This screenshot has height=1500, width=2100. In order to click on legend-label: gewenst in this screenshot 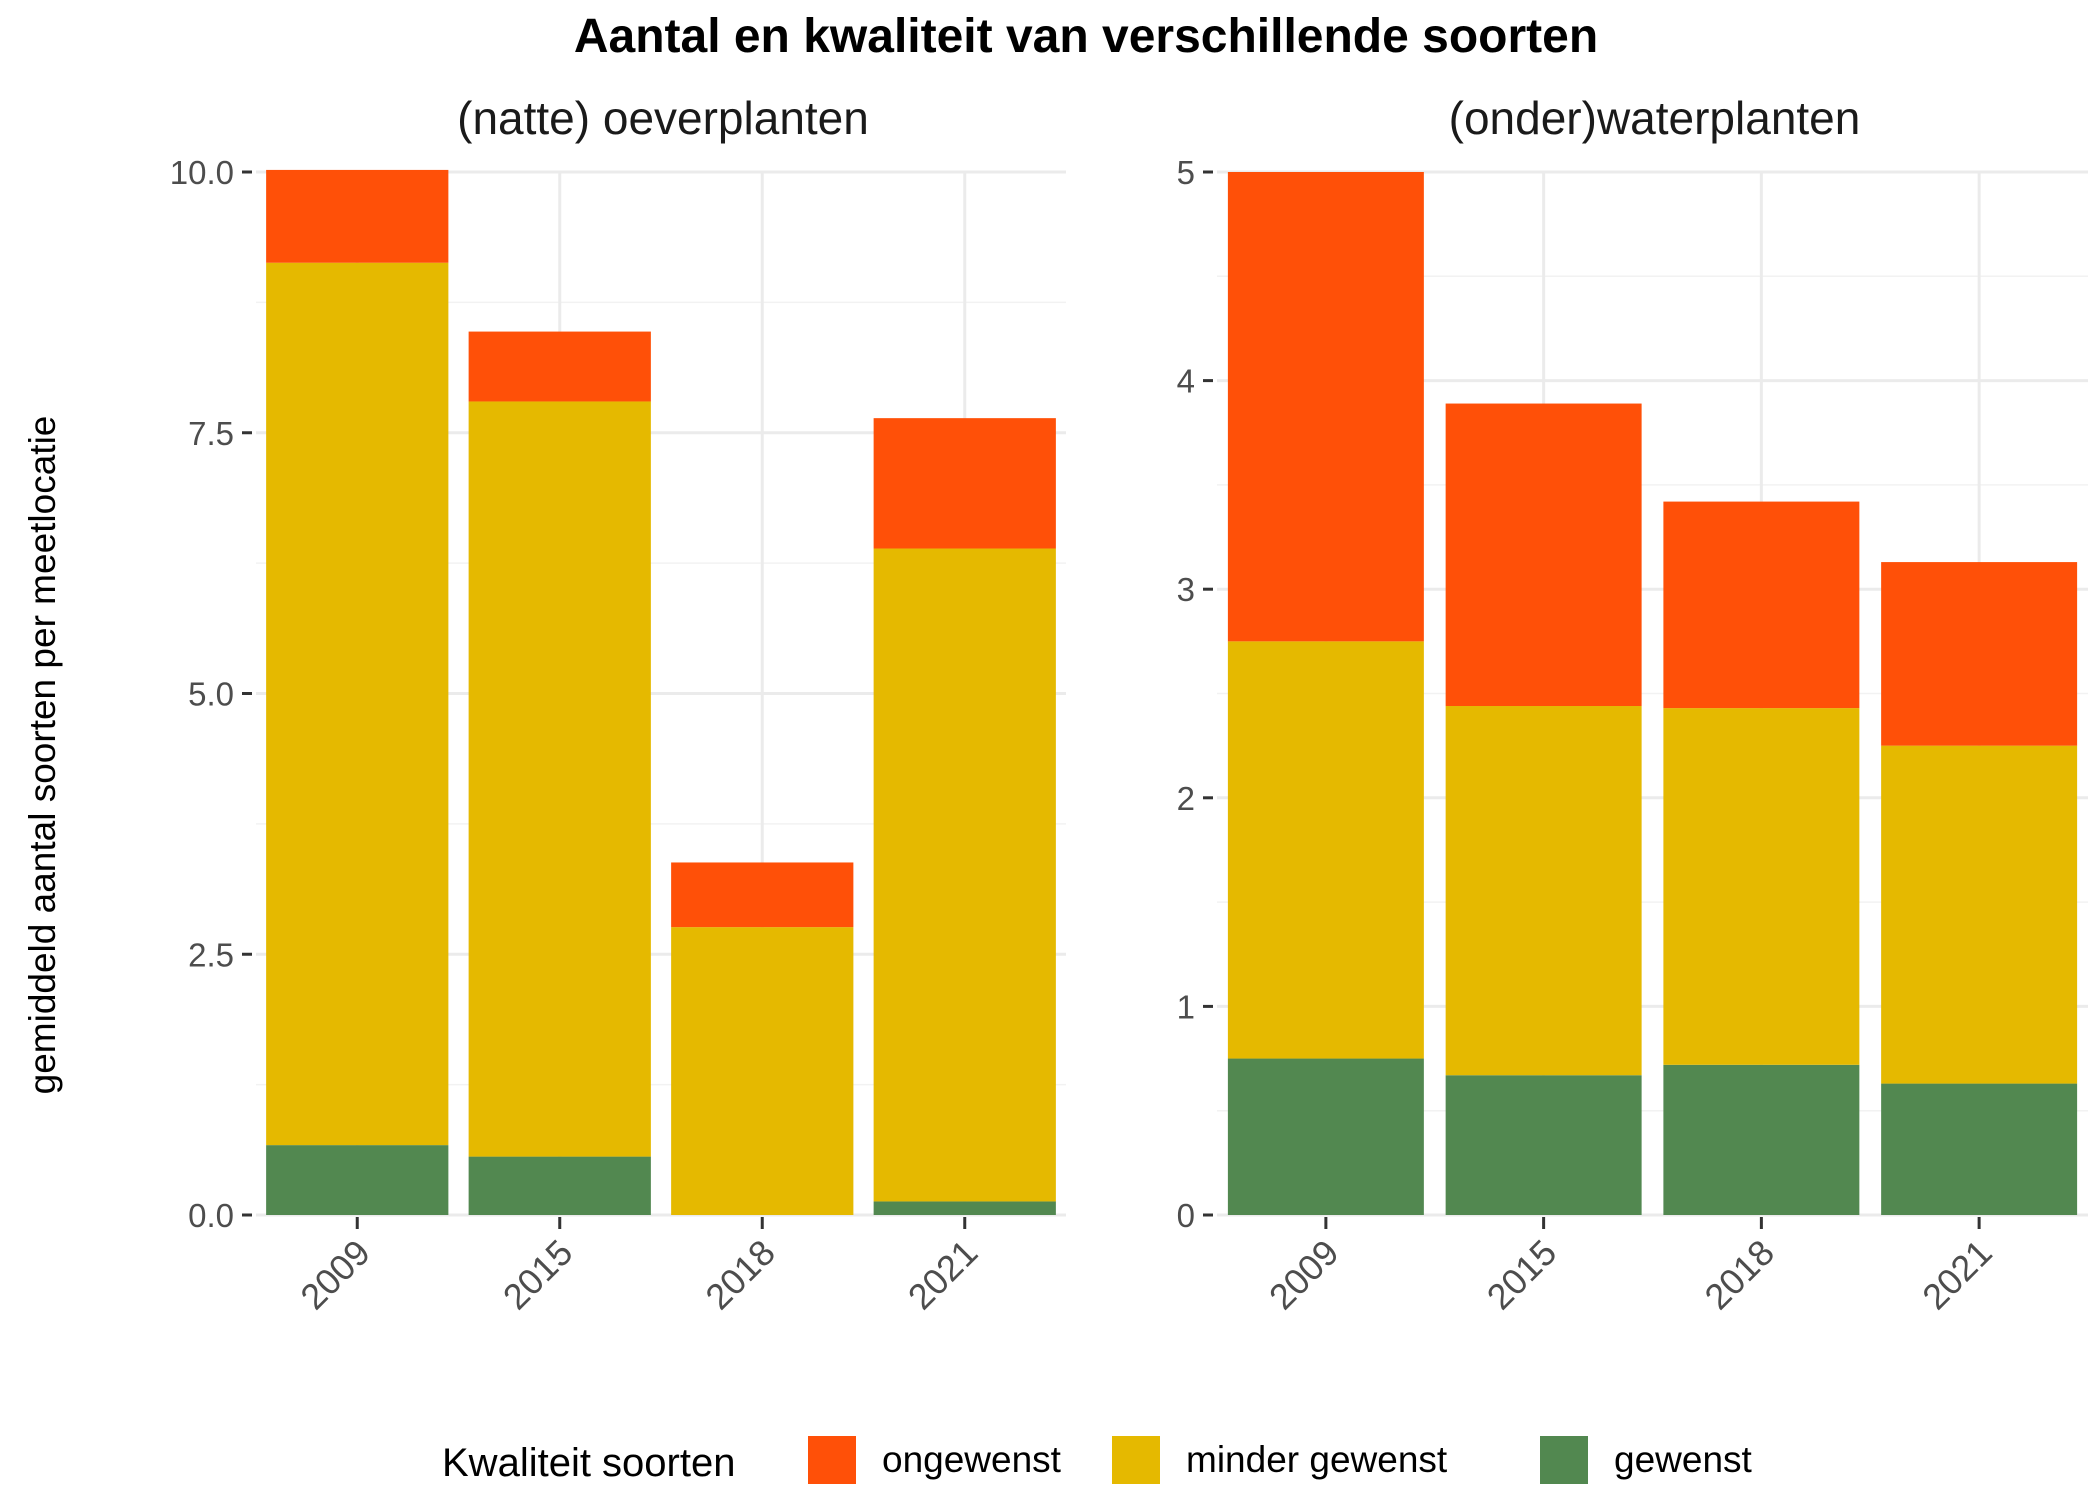, I will do `click(1683, 1459)`.